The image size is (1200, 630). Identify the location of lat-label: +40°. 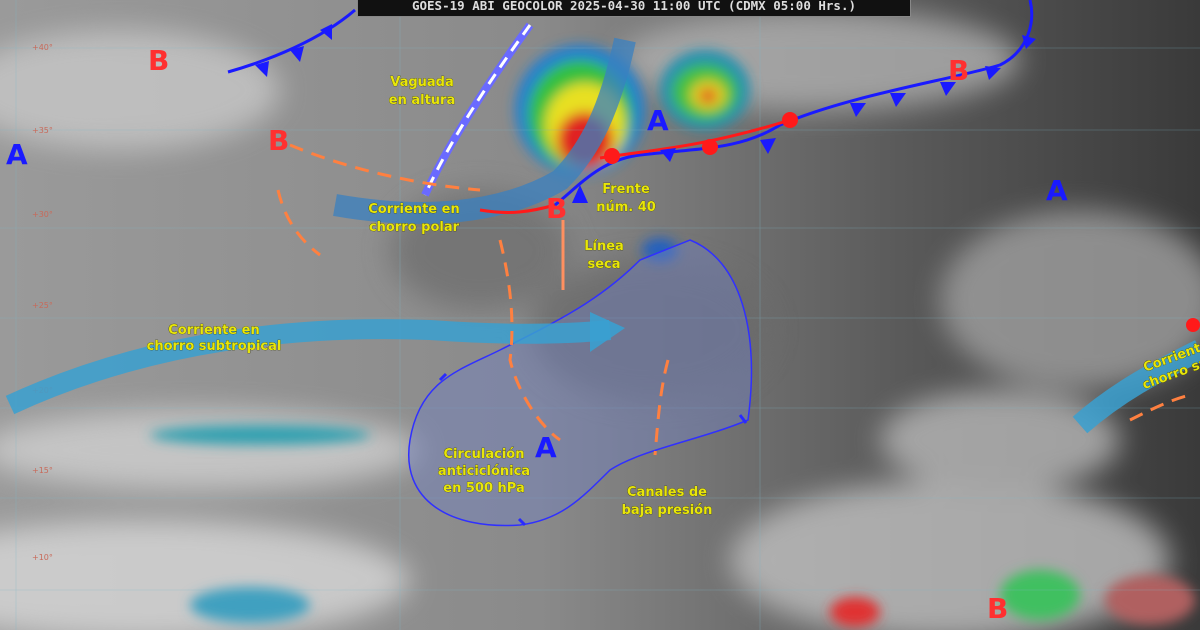
(42, 47).